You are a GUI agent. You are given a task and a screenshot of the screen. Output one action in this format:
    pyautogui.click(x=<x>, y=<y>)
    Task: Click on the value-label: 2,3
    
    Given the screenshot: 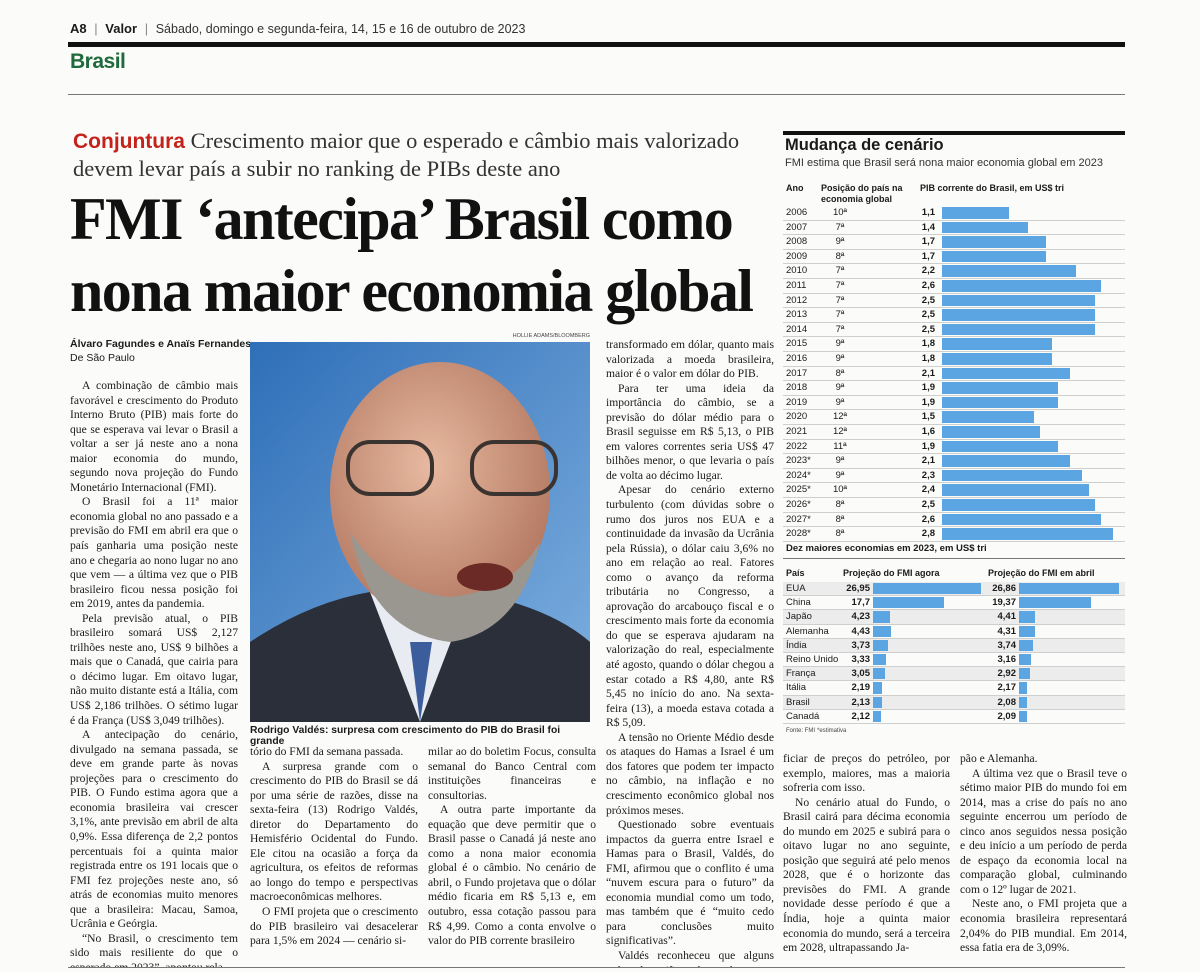 What is the action you would take?
    pyautogui.click(x=928, y=475)
    